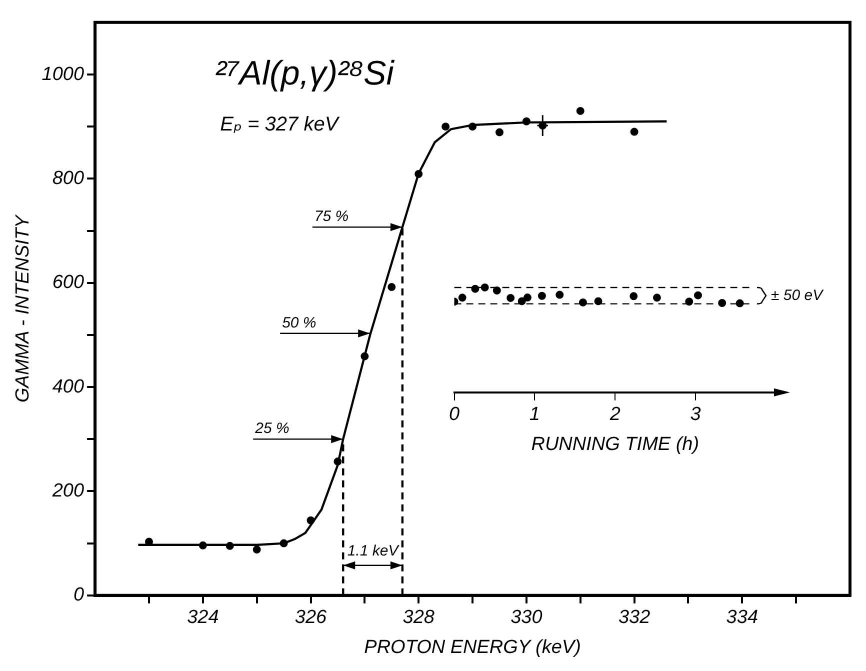 Image resolution: width=866 pixels, height=671 pixels. Describe the element at coordinates (68, 283) in the screenshot. I see `y-tick-label: 600` at that location.